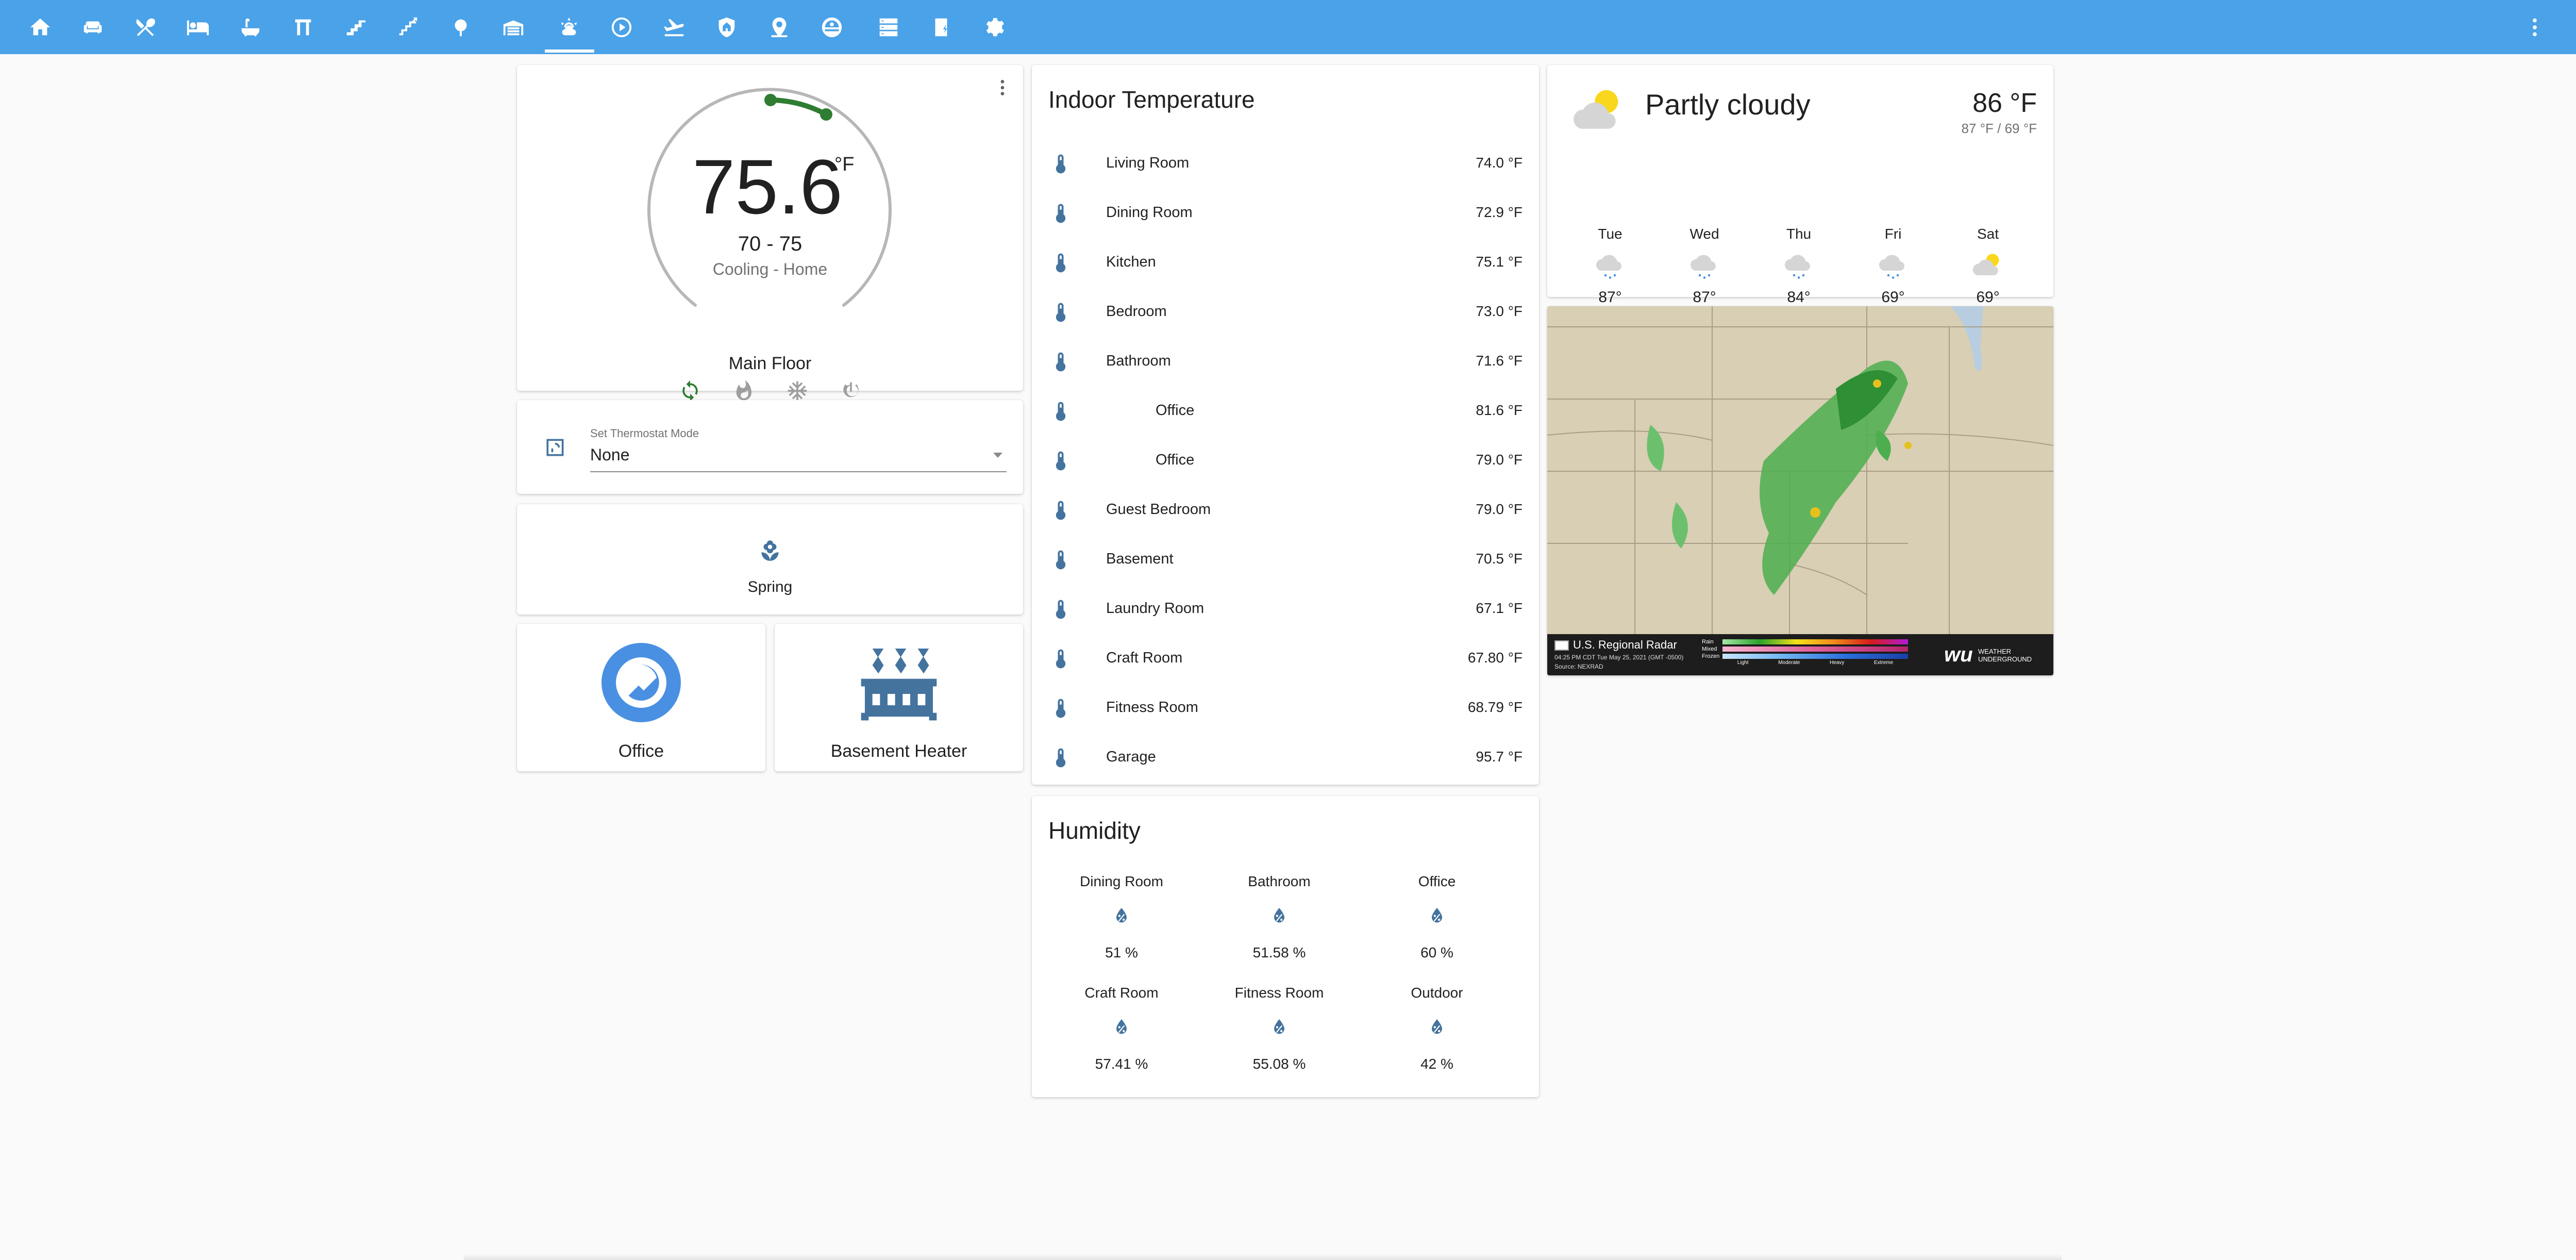 The image size is (2576, 1260). I want to click on rain-scale, so click(1815, 641).